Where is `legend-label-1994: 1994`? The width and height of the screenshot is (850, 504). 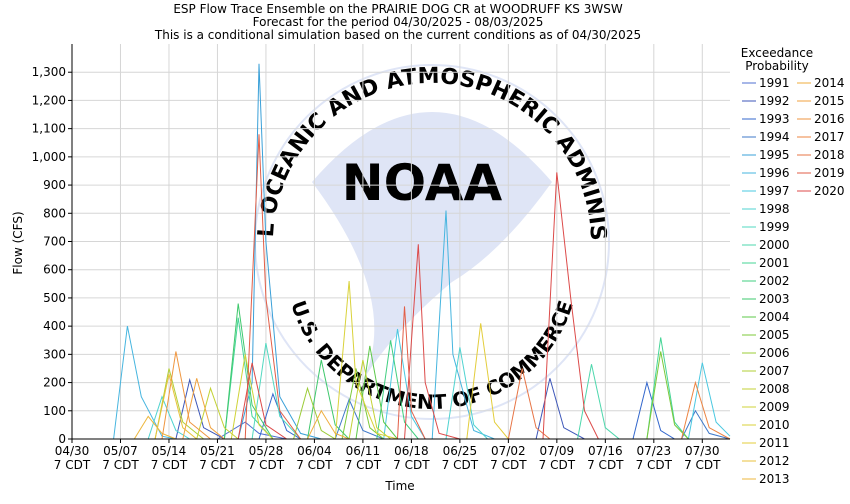
legend-label-1994: 1994 is located at coordinates (774, 137).